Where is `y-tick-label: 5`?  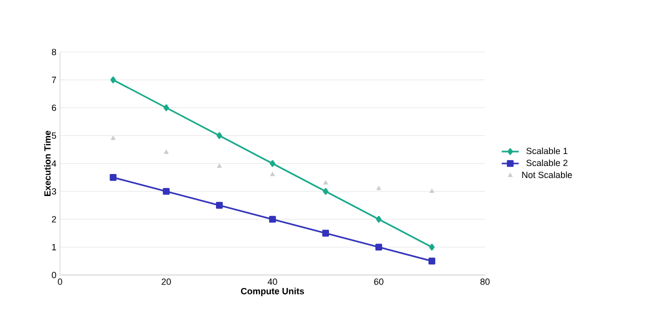
y-tick-label: 5 is located at coordinates (54, 135).